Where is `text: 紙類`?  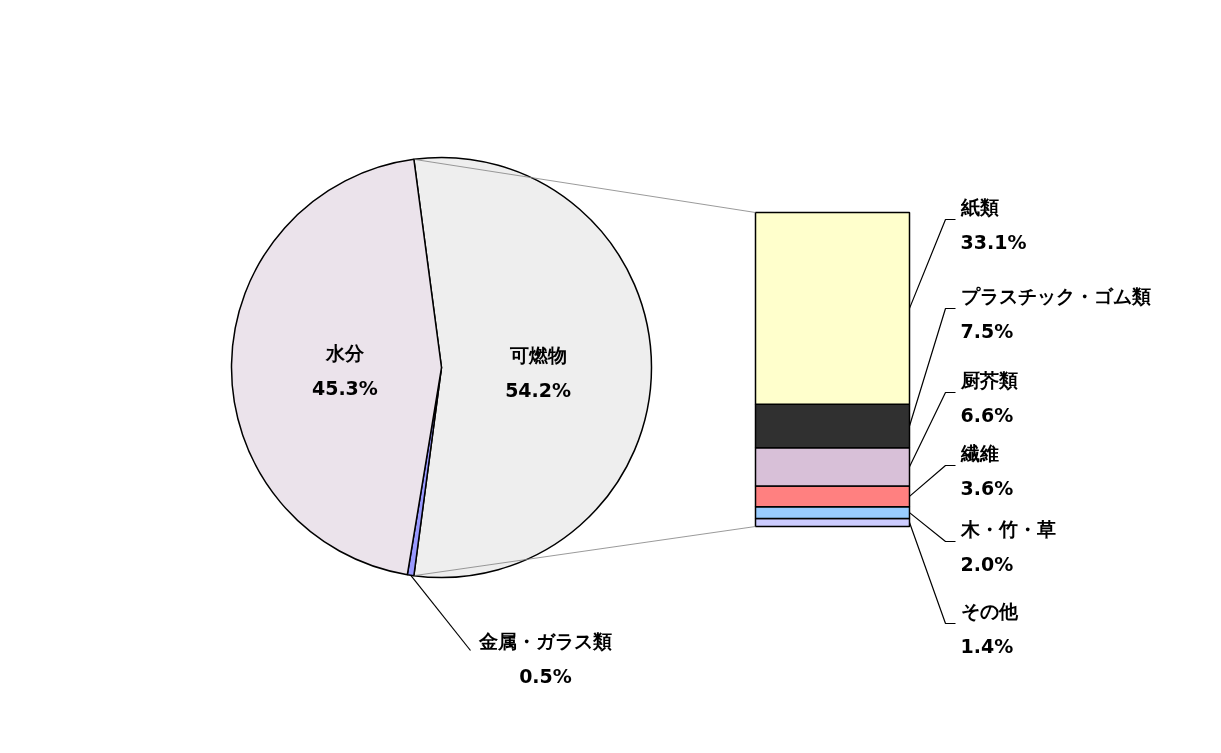 text: 紙類 is located at coordinates (979, 206).